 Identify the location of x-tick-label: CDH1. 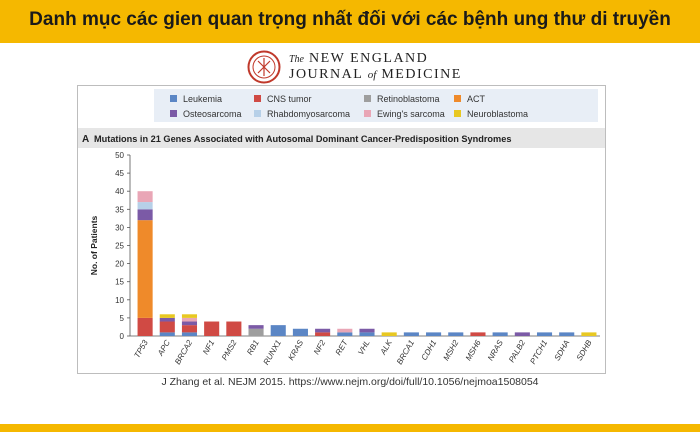
(429, 350).